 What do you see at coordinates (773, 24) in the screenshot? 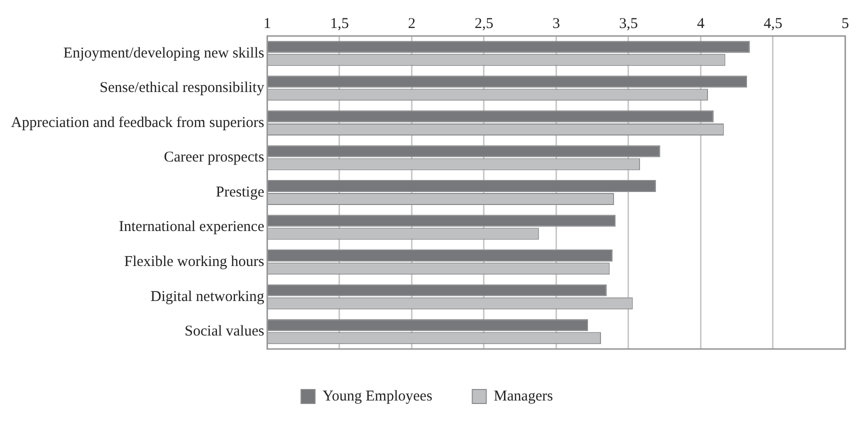
I see `x-tick-label: 4,5` at bounding box center [773, 24].